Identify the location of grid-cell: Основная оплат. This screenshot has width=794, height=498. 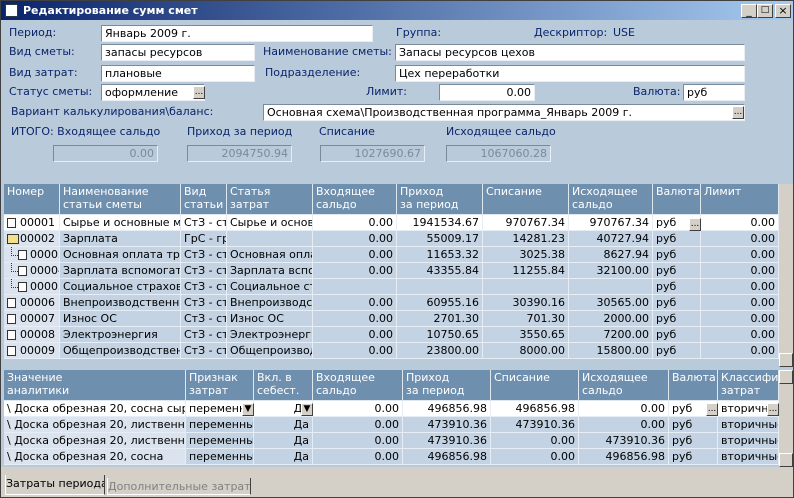
(270, 255).